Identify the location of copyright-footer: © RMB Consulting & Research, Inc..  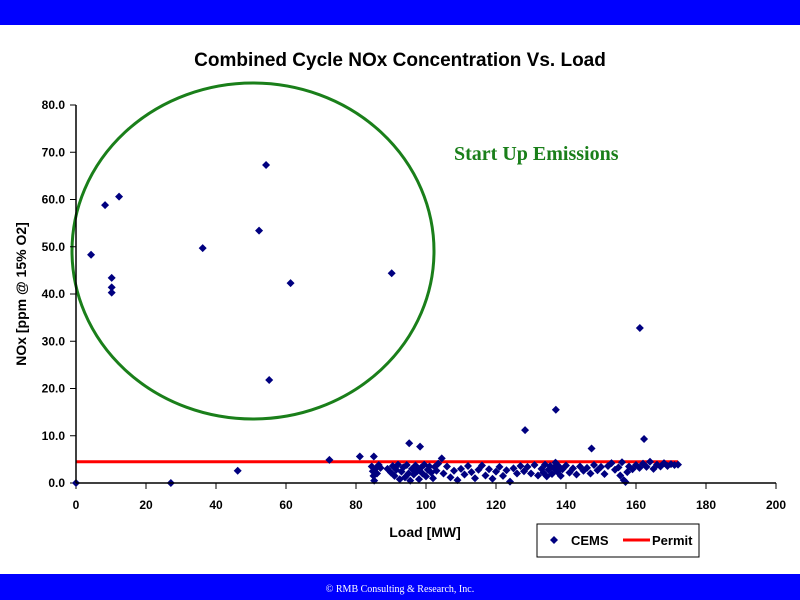
(400, 589).